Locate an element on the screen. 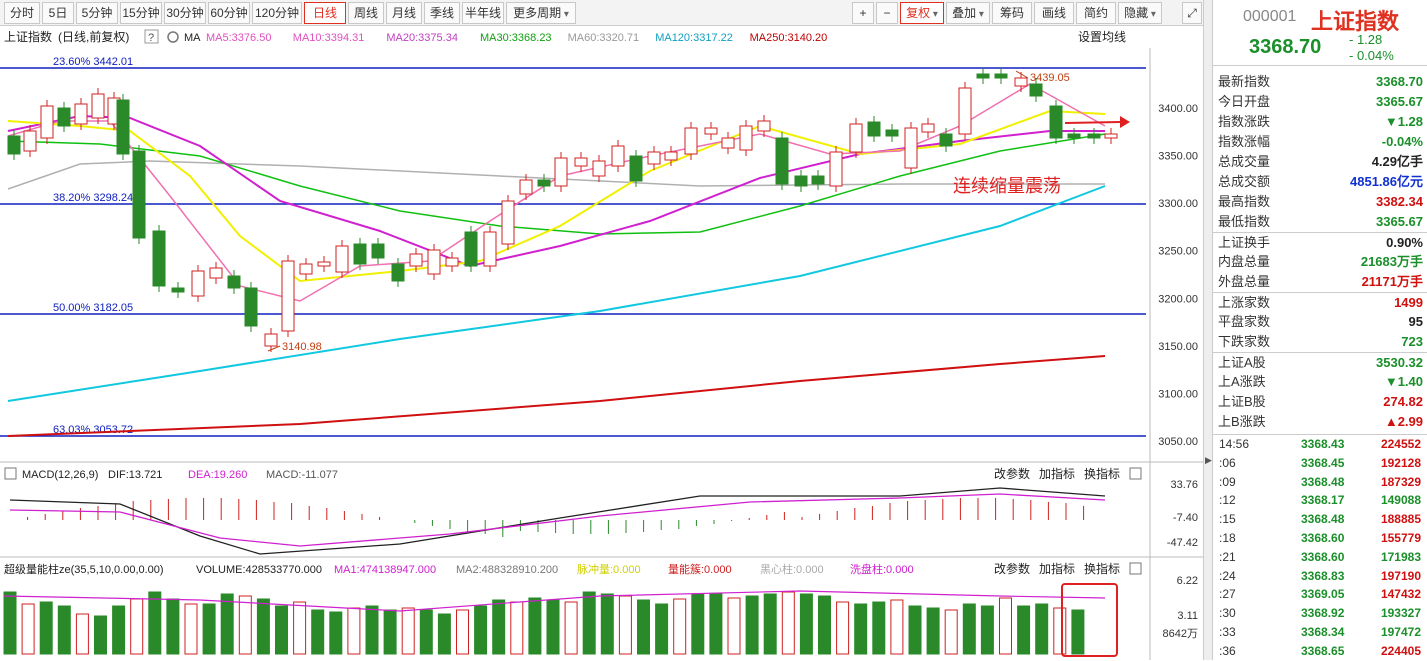 This screenshot has width=1427, height=661. stat-value: ▼1.28 is located at coordinates (1403, 121).